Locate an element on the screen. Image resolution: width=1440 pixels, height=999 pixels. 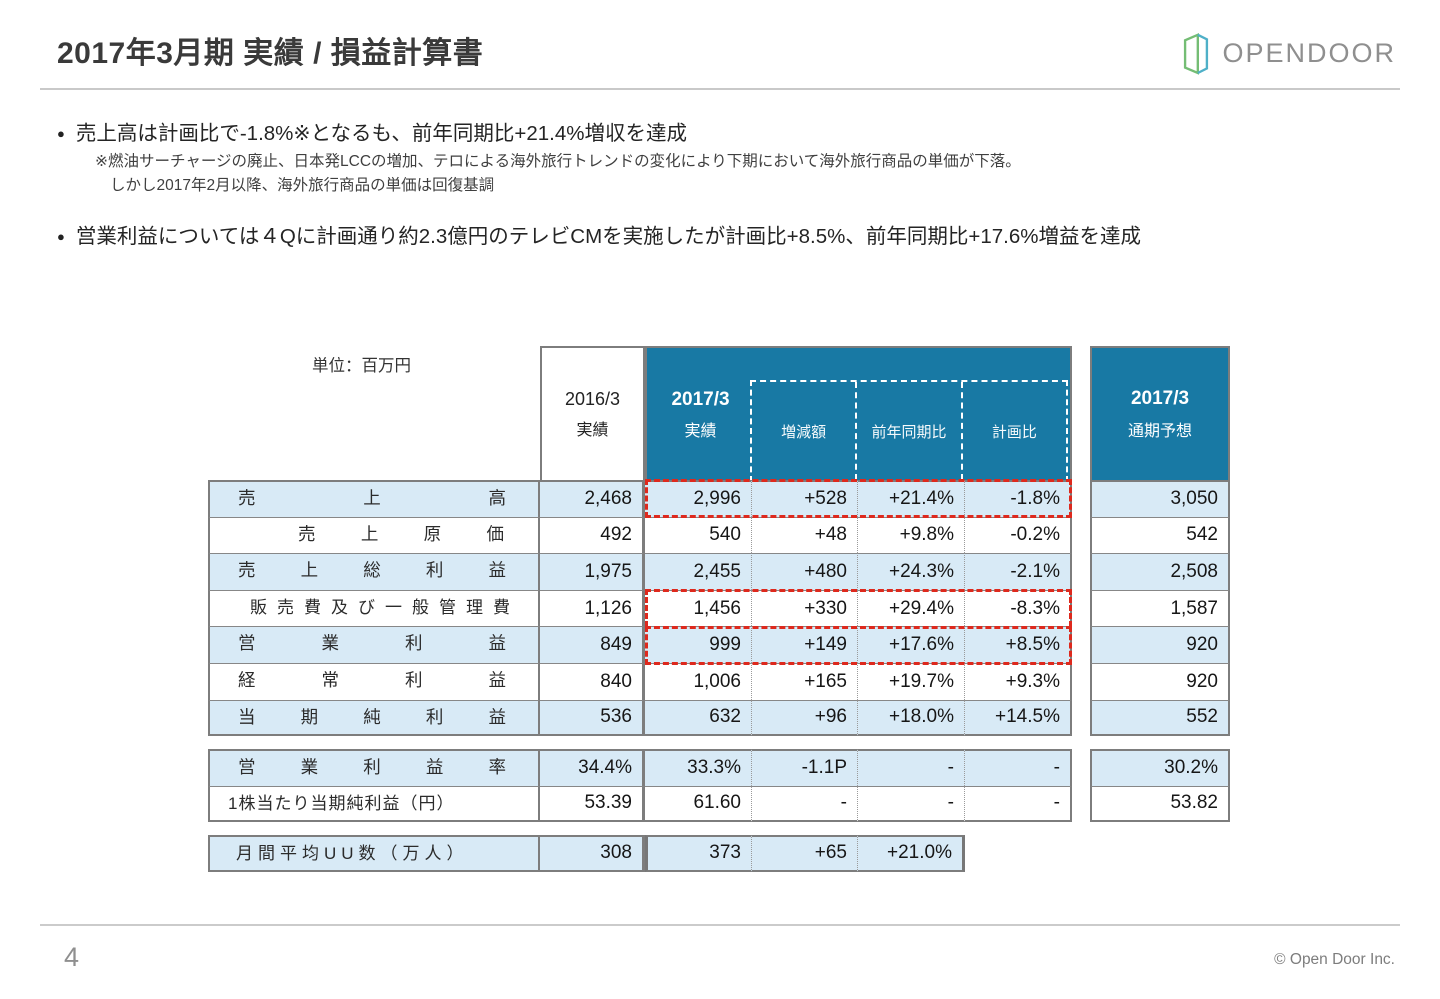
cell-delta: - is located at coordinates (805, 804).